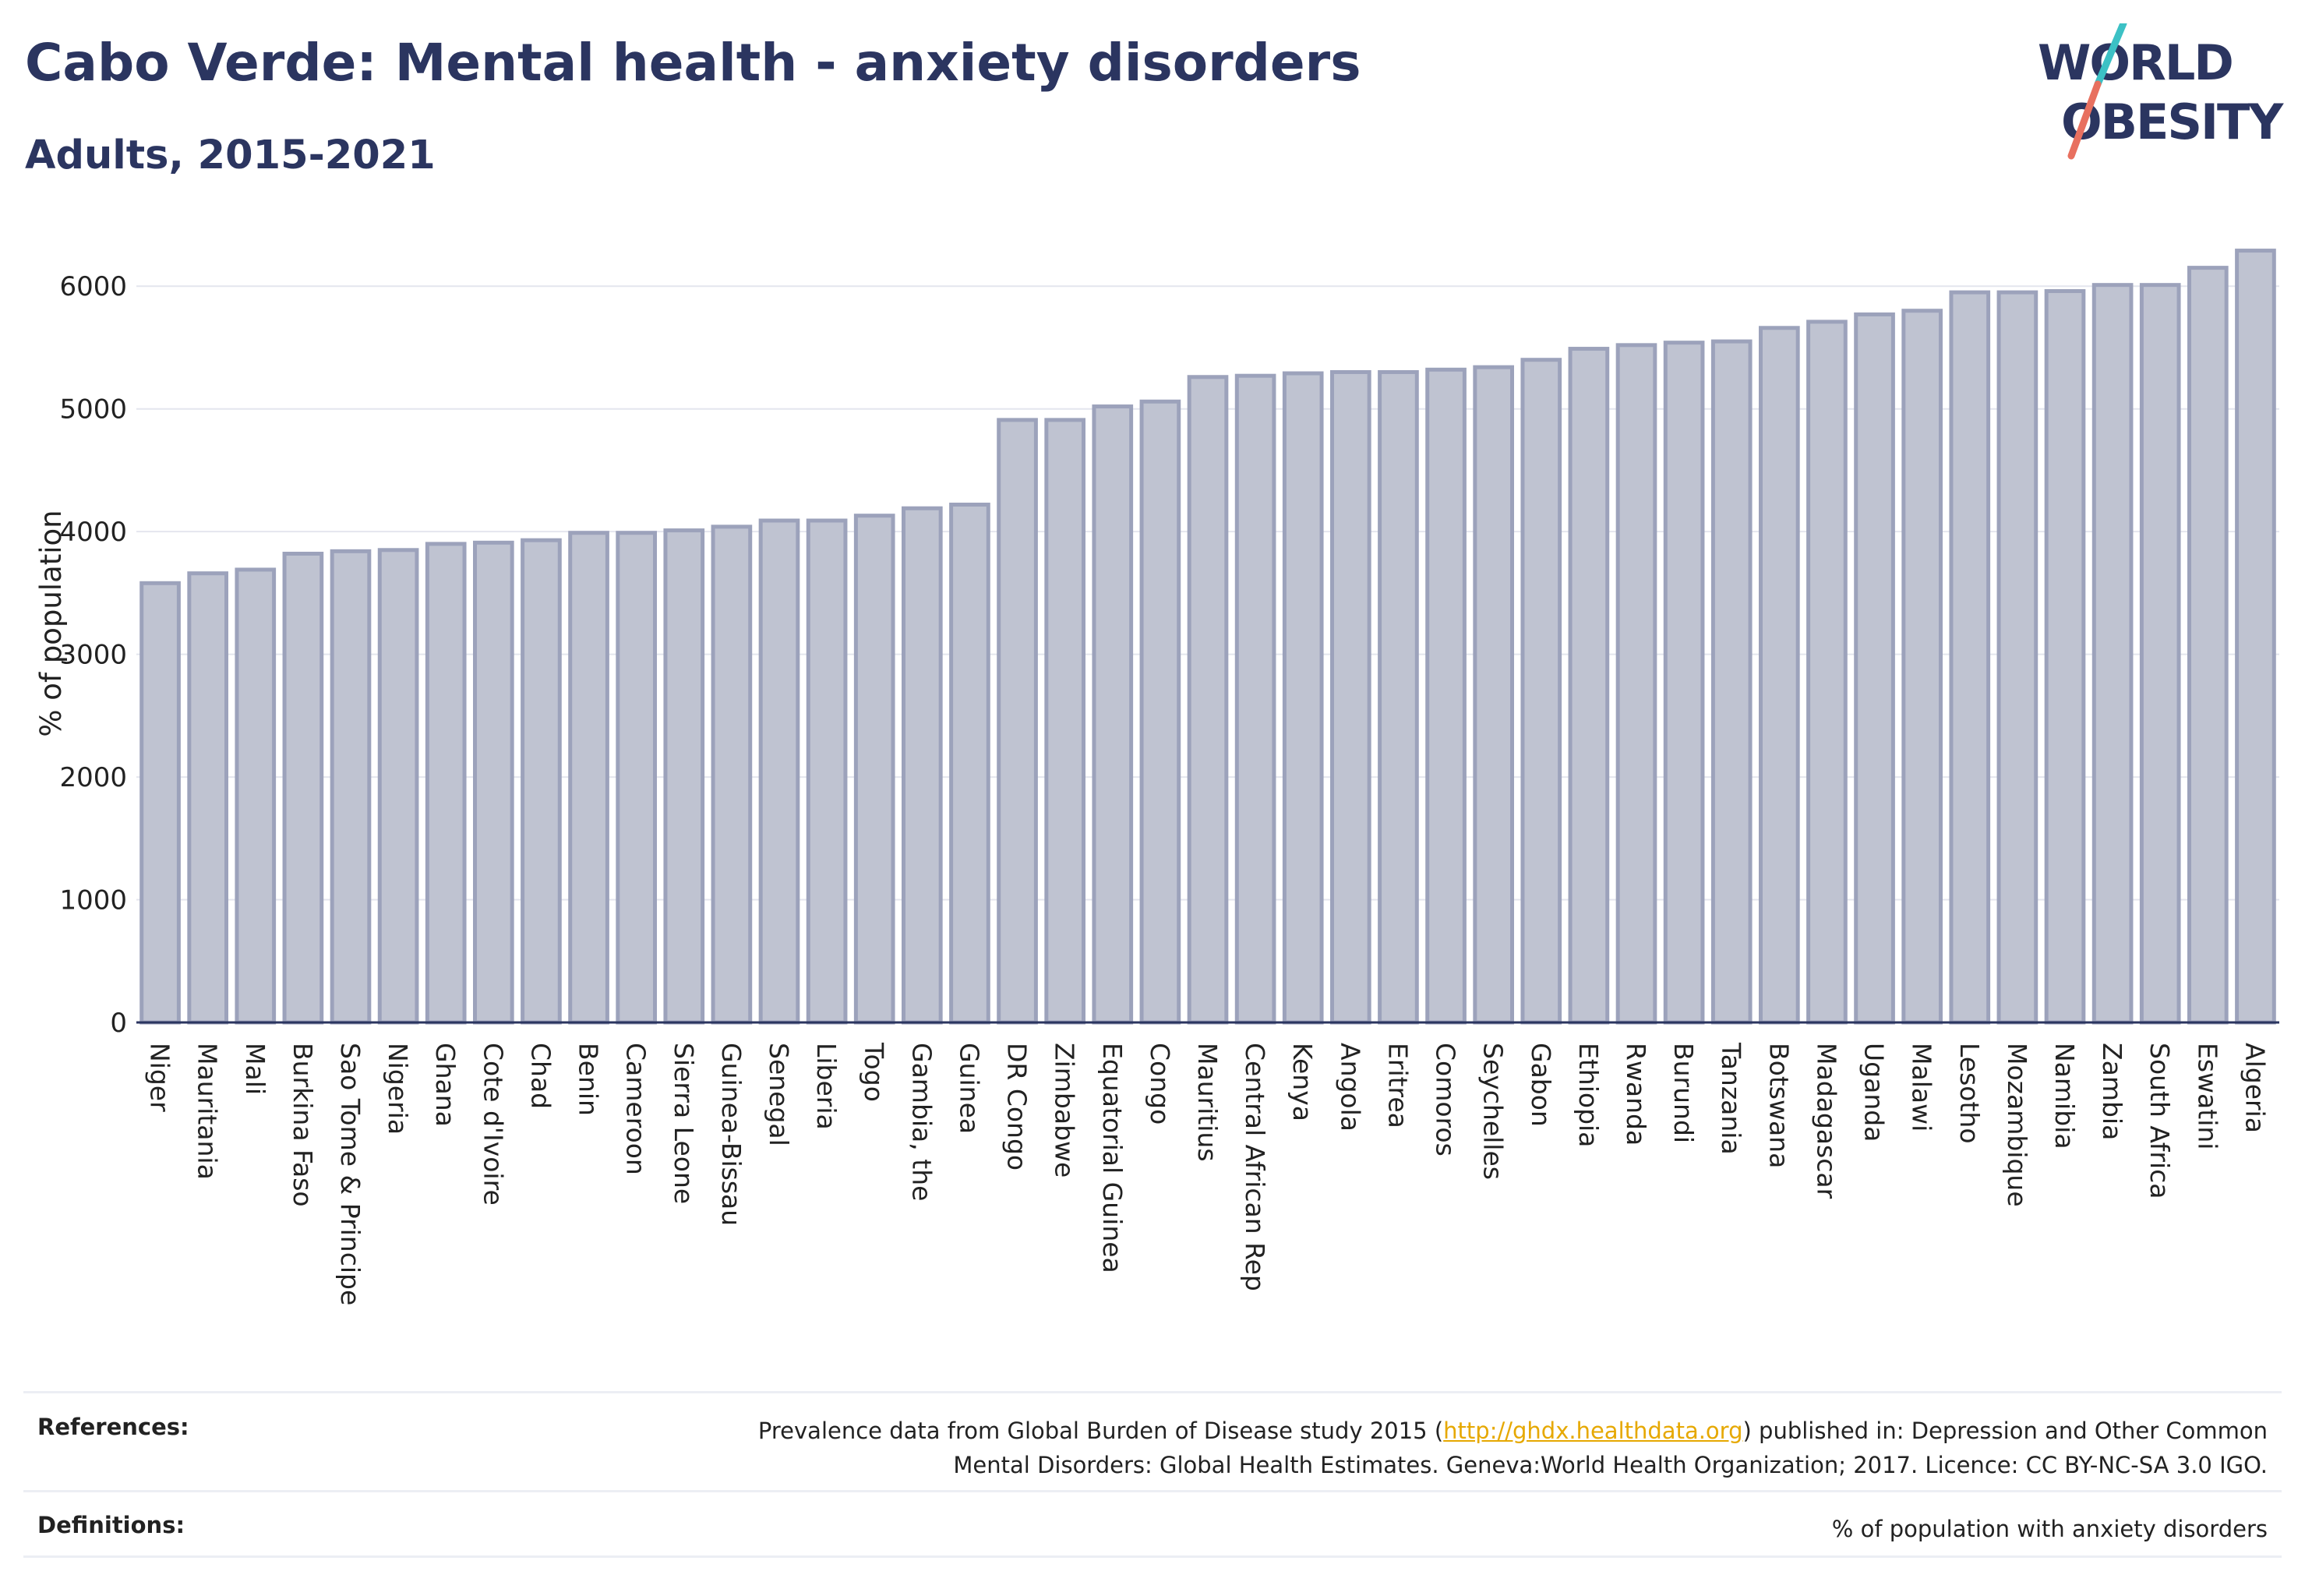 This screenshot has width=2305, height=1596. What do you see at coordinates (2172, 122) in the screenshot?
I see `logo-text-obesity: OBESITY` at bounding box center [2172, 122].